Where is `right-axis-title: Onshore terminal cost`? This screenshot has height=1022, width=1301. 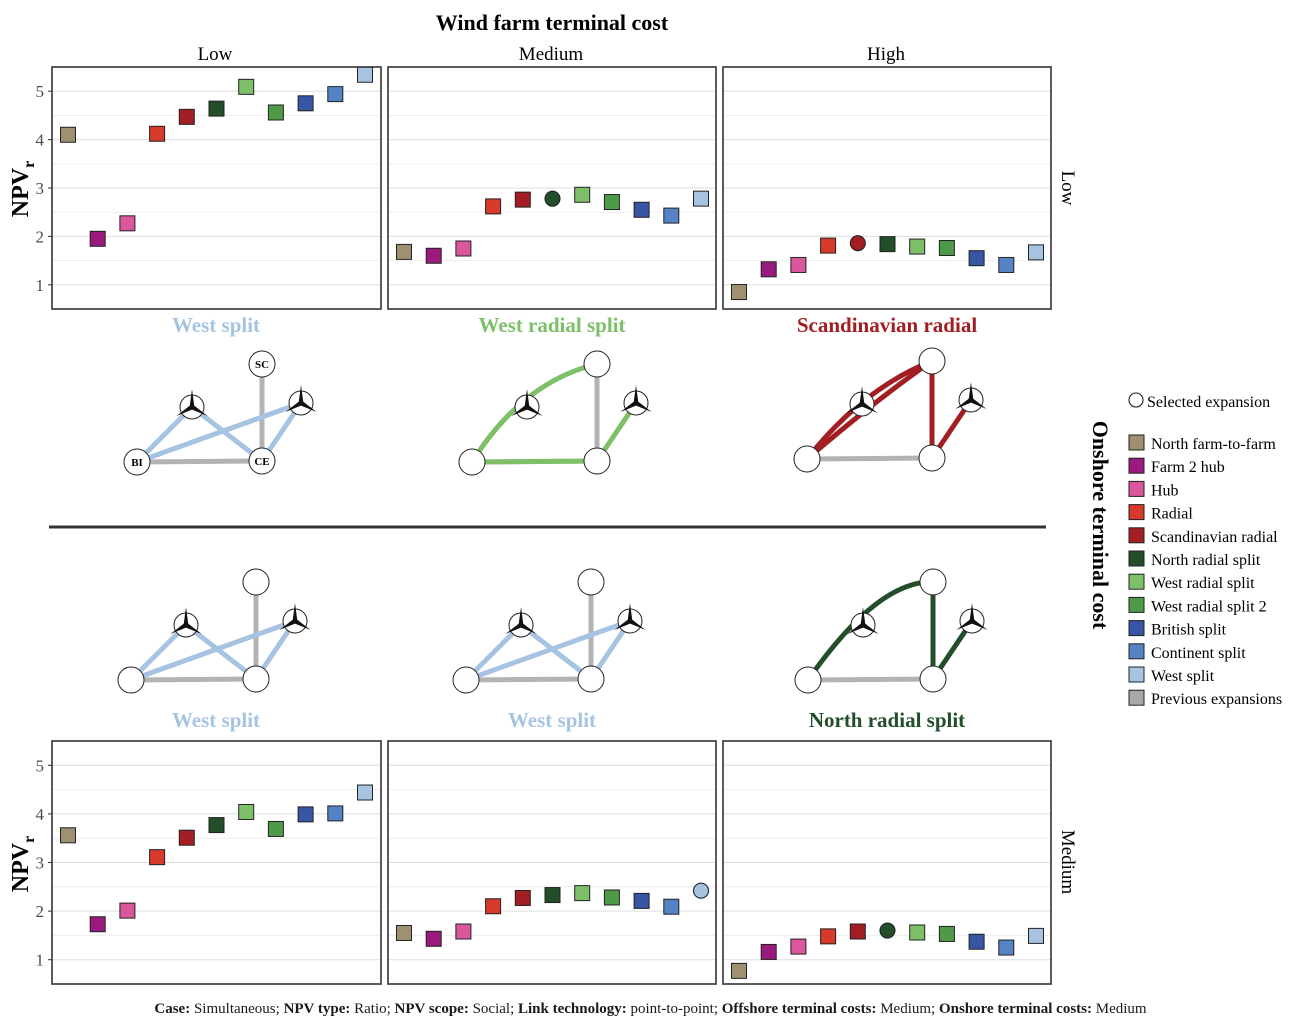 right-axis-title: Onshore terminal cost is located at coordinates (1100, 525).